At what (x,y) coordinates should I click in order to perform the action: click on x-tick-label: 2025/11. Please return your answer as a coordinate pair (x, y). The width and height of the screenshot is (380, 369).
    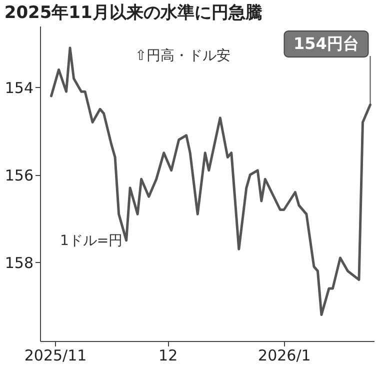
    Looking at the image, I should click on (55, 355).